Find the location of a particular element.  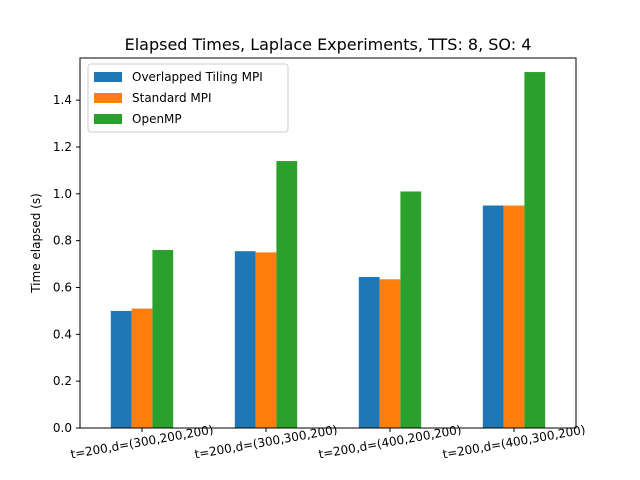

y-axis: 0.0 0.2 0.4 0.6 0.8 1.0 1.2 1.4 is located at coordinates (66, 264).